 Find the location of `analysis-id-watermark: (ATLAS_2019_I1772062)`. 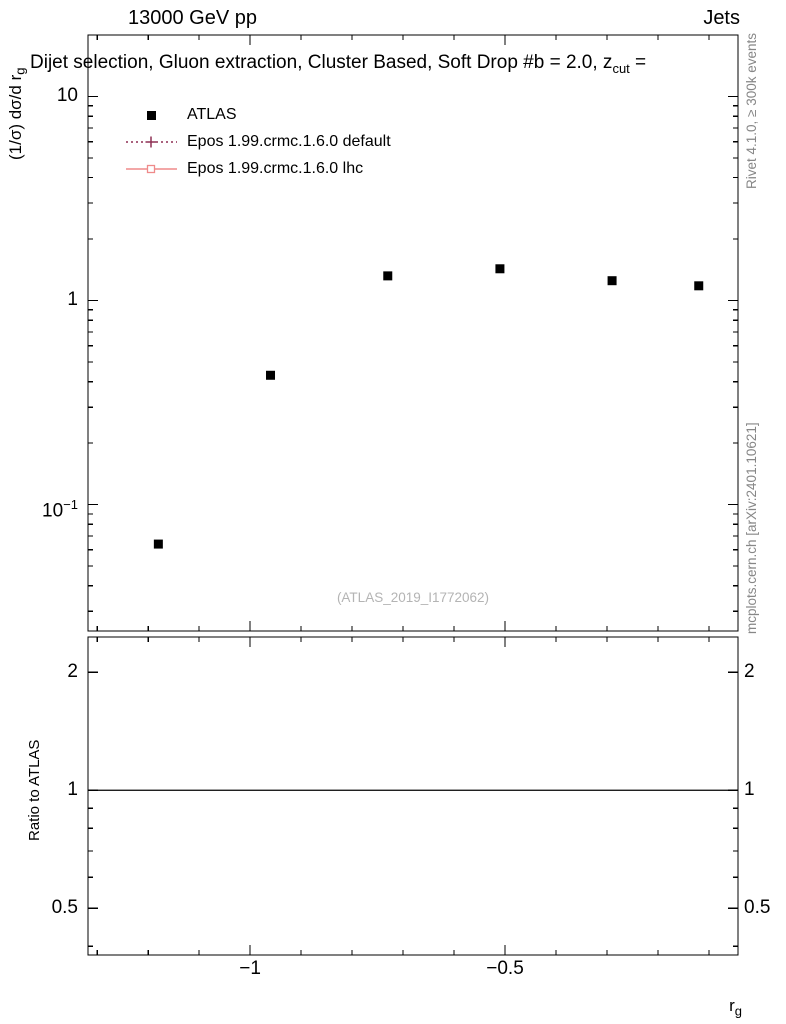

analysis-id-watermark: (ATLAS_2019_I1772062) is located at coordinates (413, 597).